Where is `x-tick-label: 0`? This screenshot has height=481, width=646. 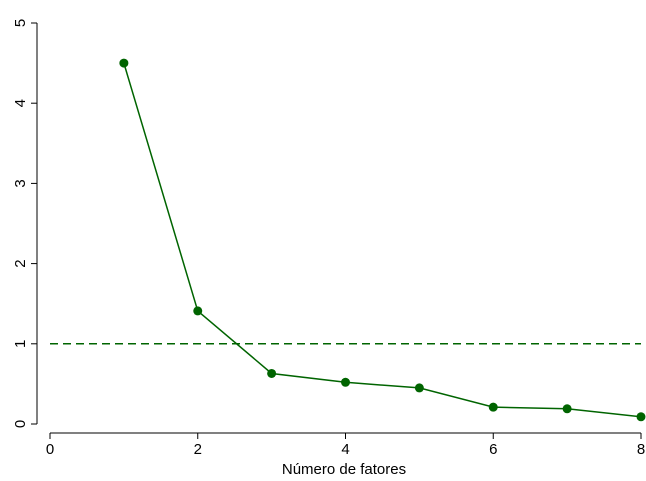
x-tick-label: 0 is located at coordinates (50, 449).